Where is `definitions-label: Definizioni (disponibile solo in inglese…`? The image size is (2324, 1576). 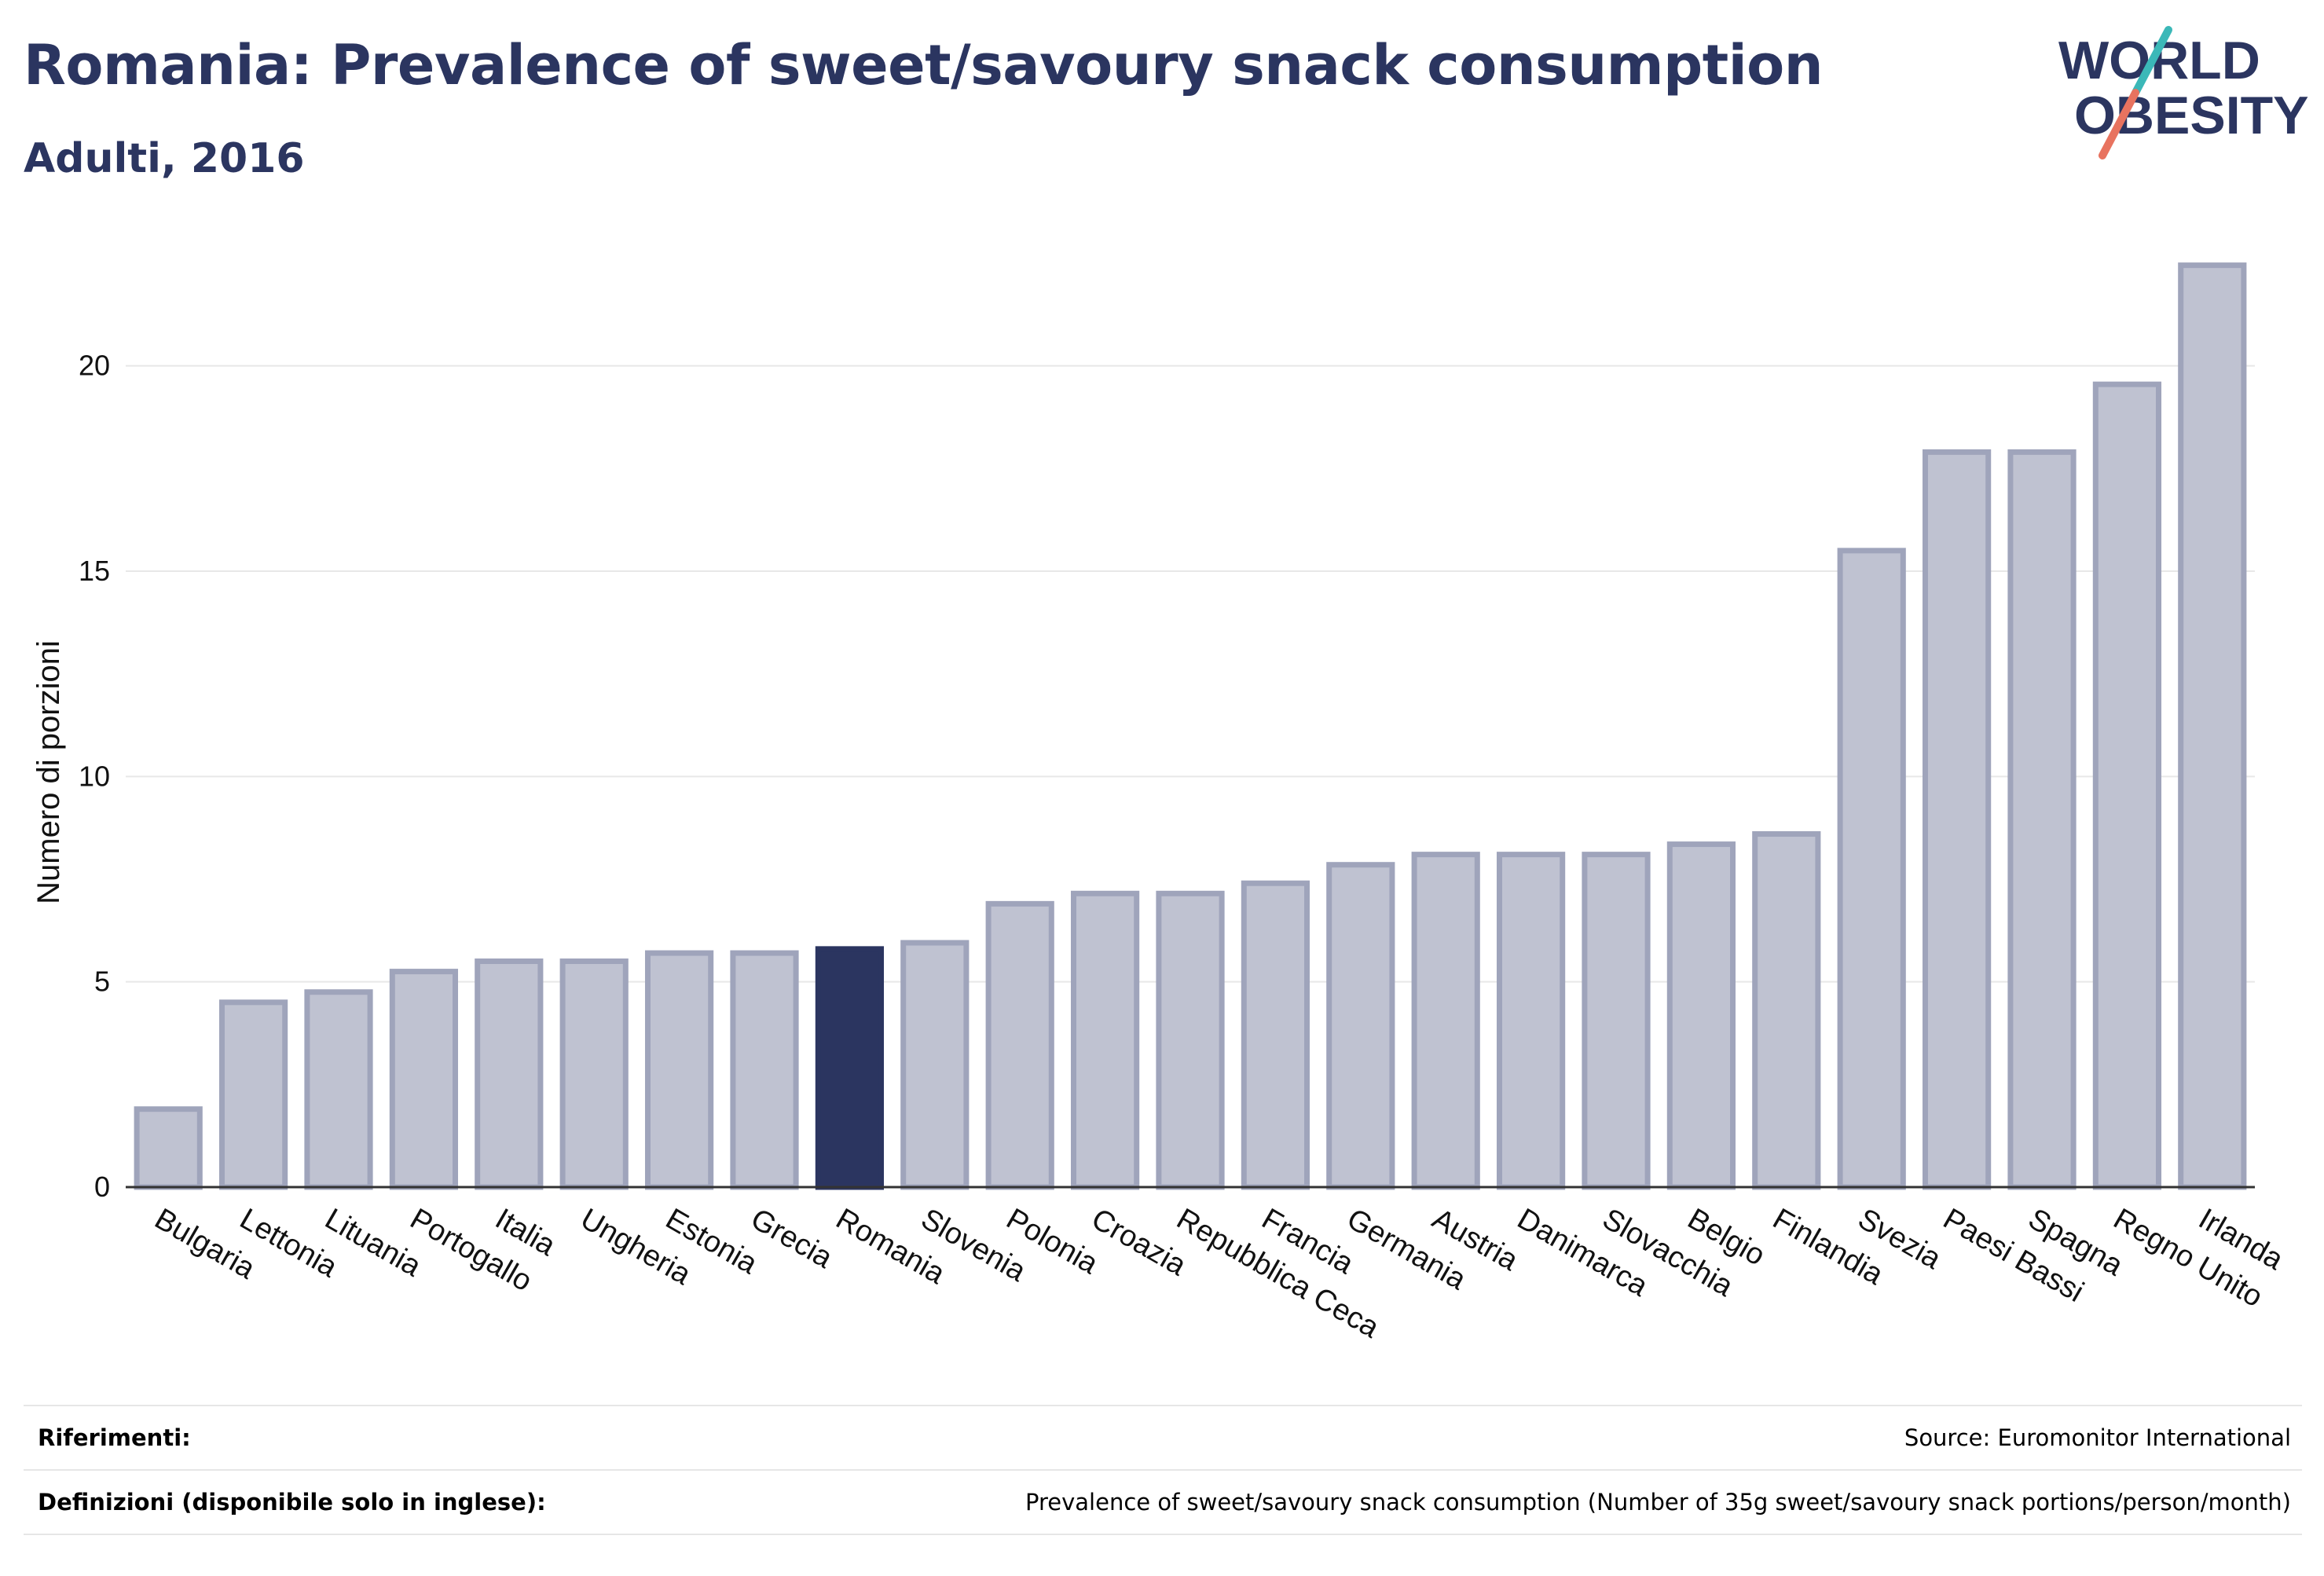
definitions-label: Definizioni (disponibile solo in inglese… is located at coordinates (292, 1502).